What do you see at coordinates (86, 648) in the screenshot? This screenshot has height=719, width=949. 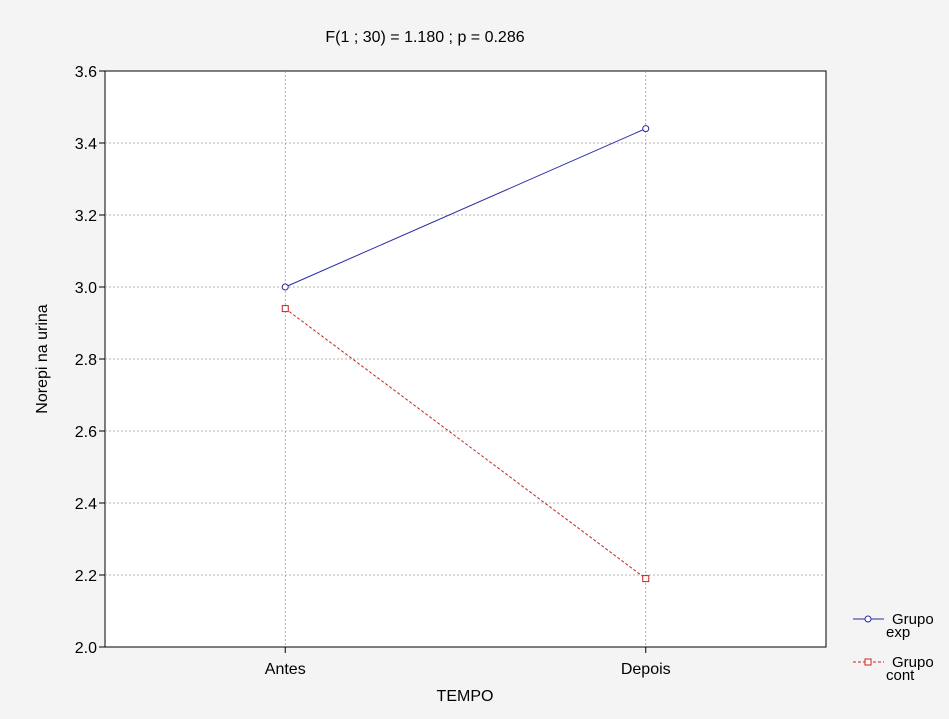 I see `y-tick-label: 2.0` at bounding box center [86, 648].